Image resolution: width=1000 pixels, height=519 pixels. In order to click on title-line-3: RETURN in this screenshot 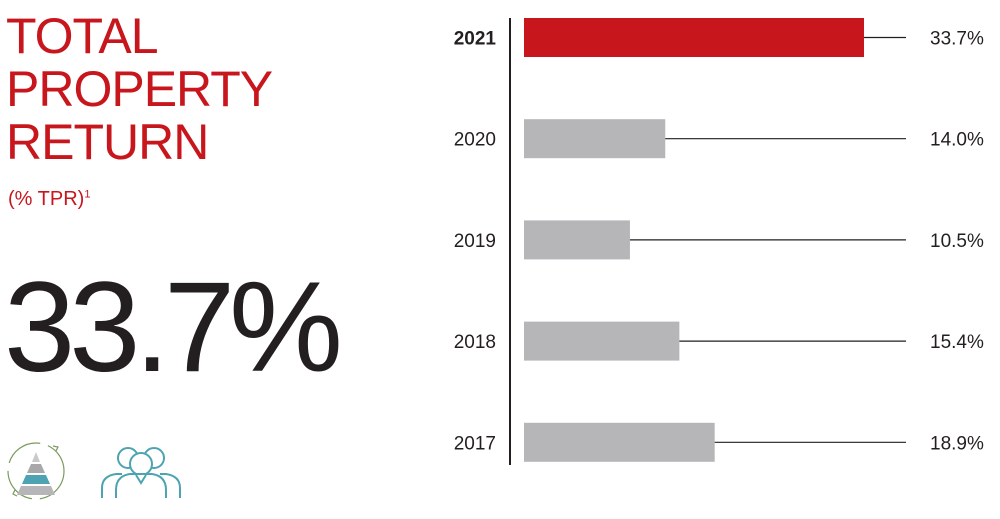, I will do `click(107, 142)`.